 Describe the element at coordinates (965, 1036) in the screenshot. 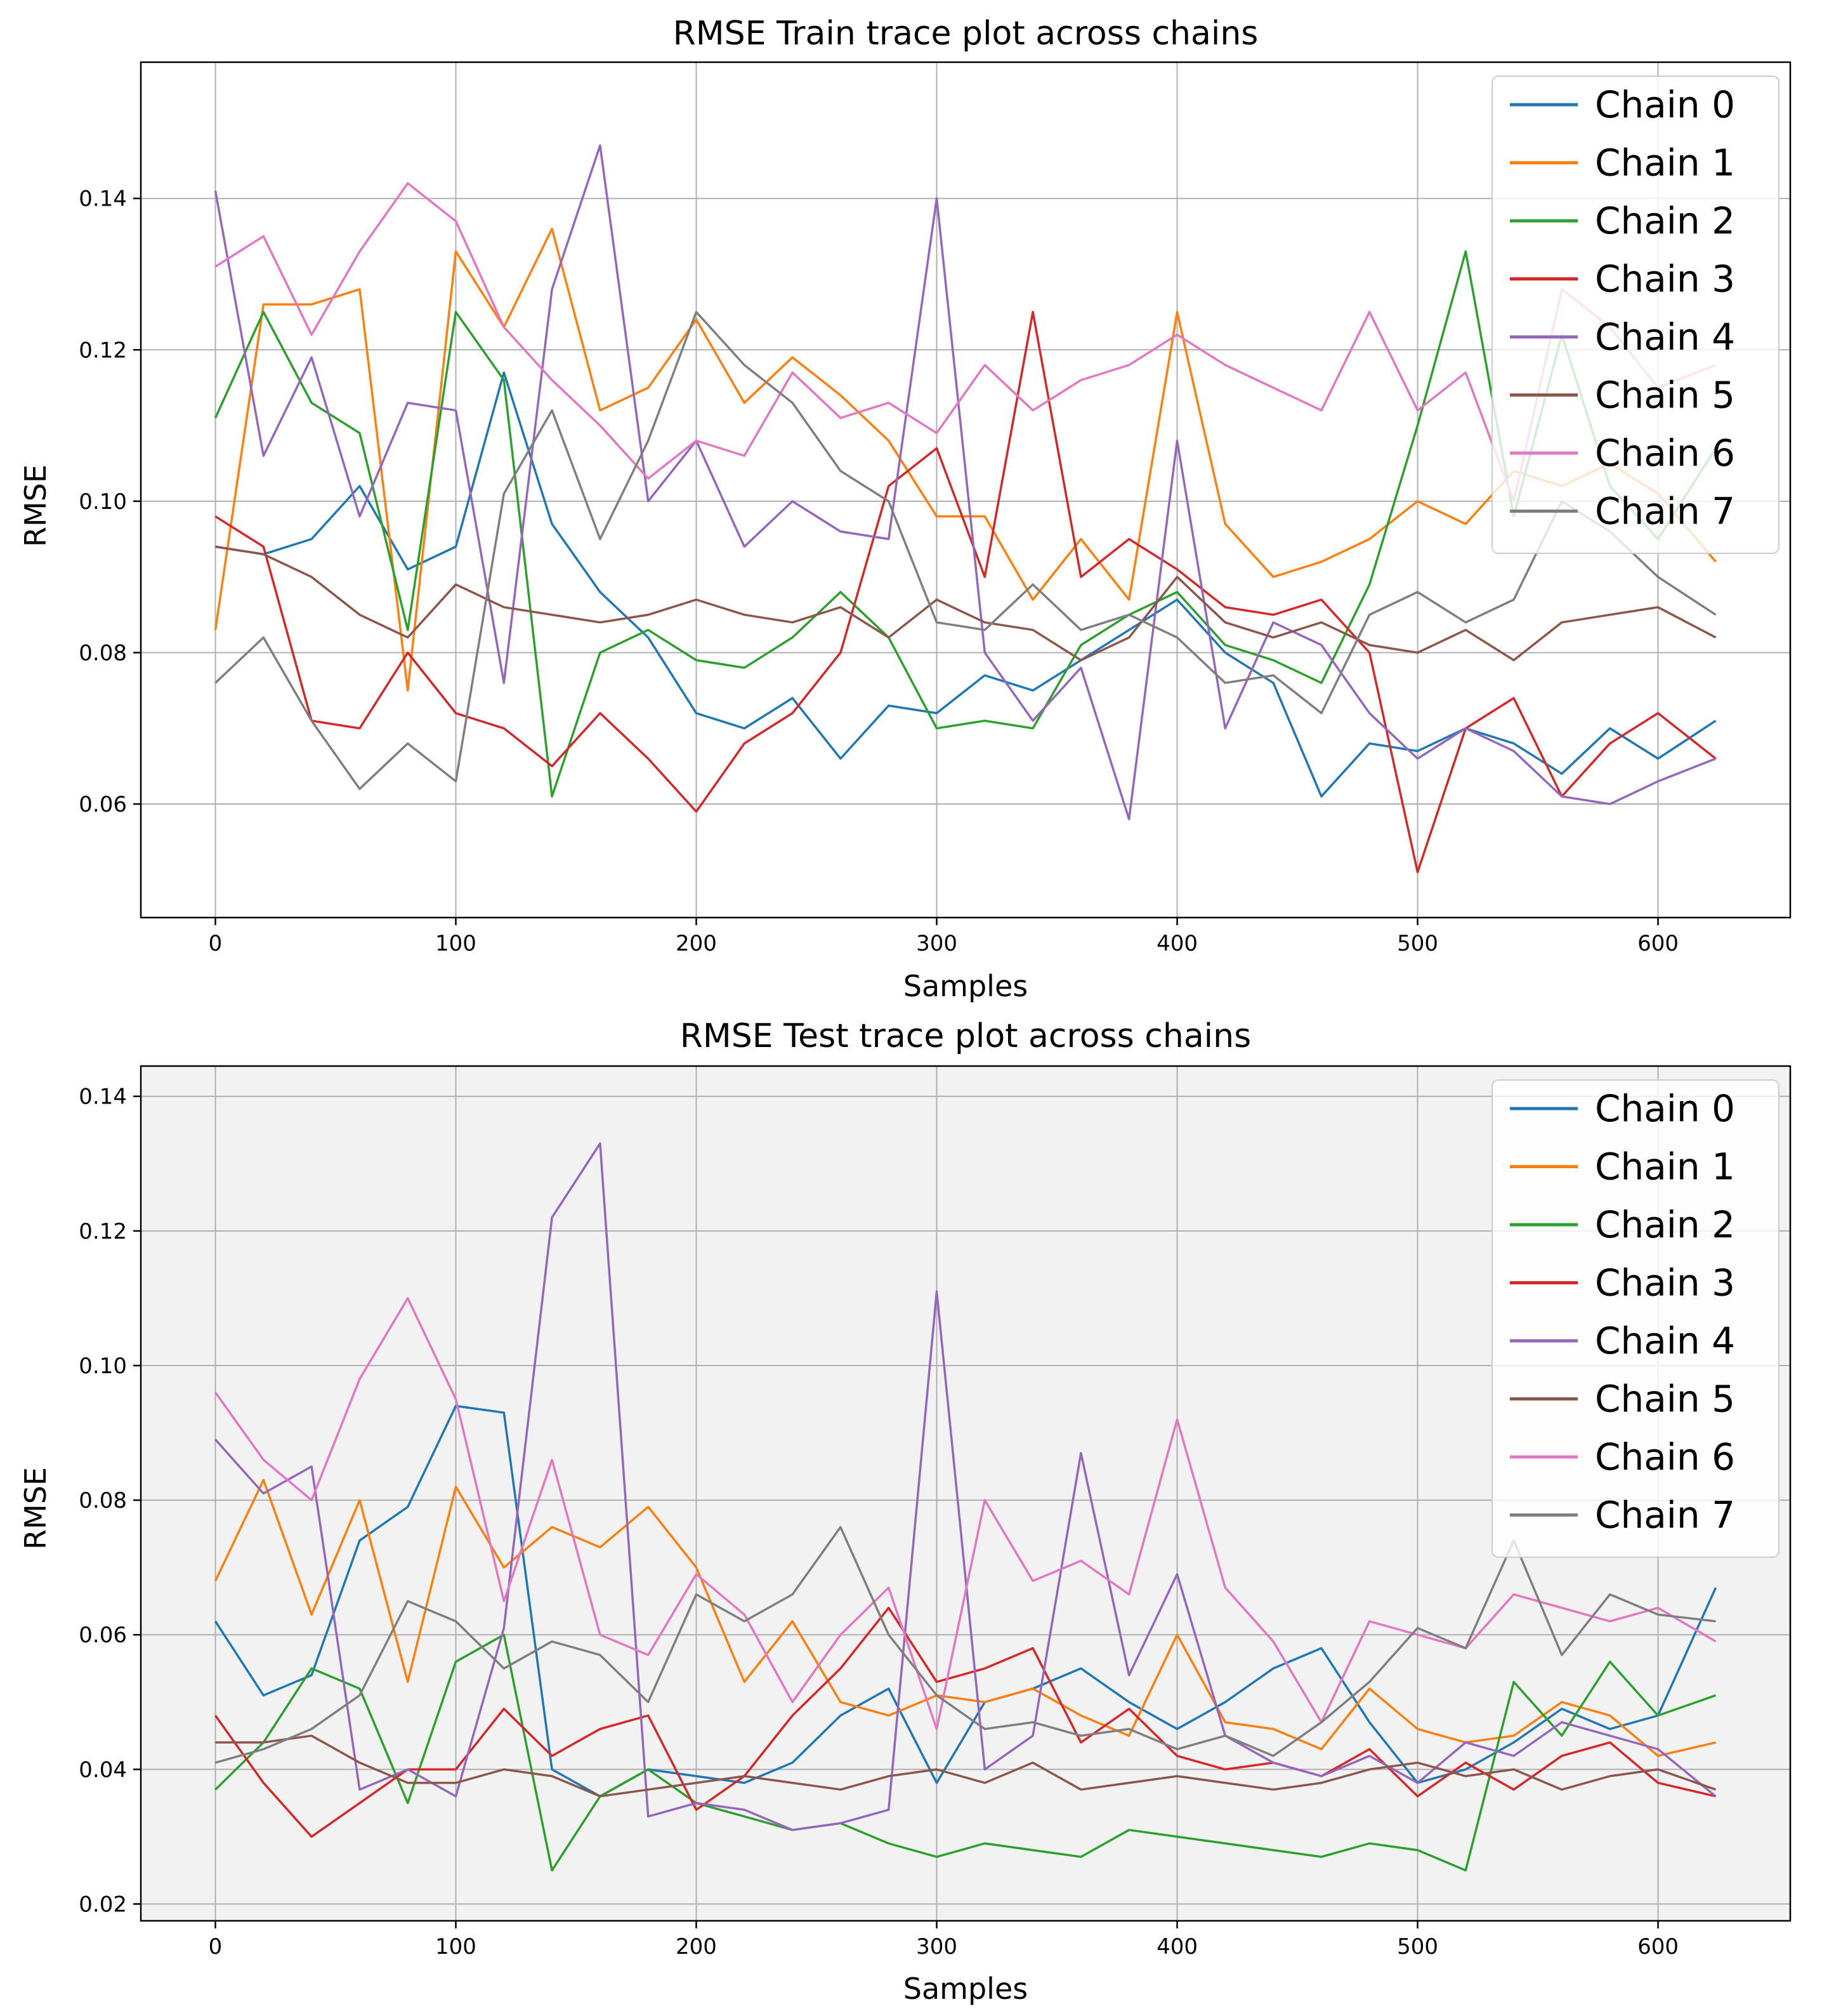

I see `chart-title: RMSE Test trace plot across chains` at that location.